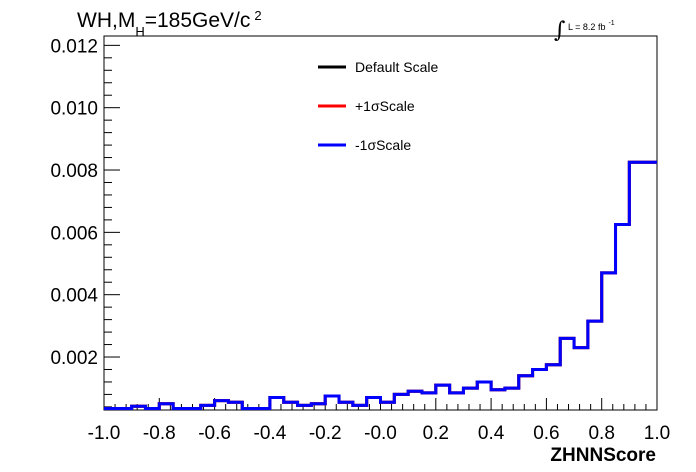 This screenshot has width=696, height=472. I want to click on title-process: WH,M, so click(106, 20).